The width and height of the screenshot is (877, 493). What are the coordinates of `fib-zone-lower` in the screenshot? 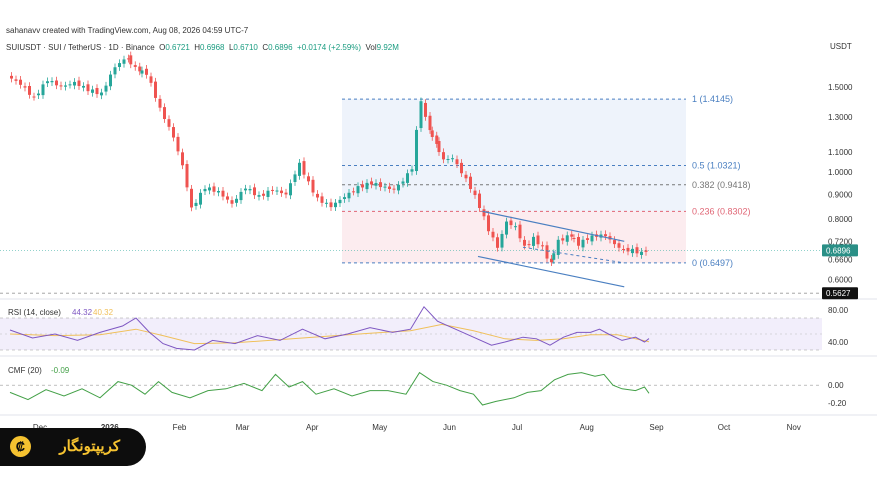 It's located at (514, 237).